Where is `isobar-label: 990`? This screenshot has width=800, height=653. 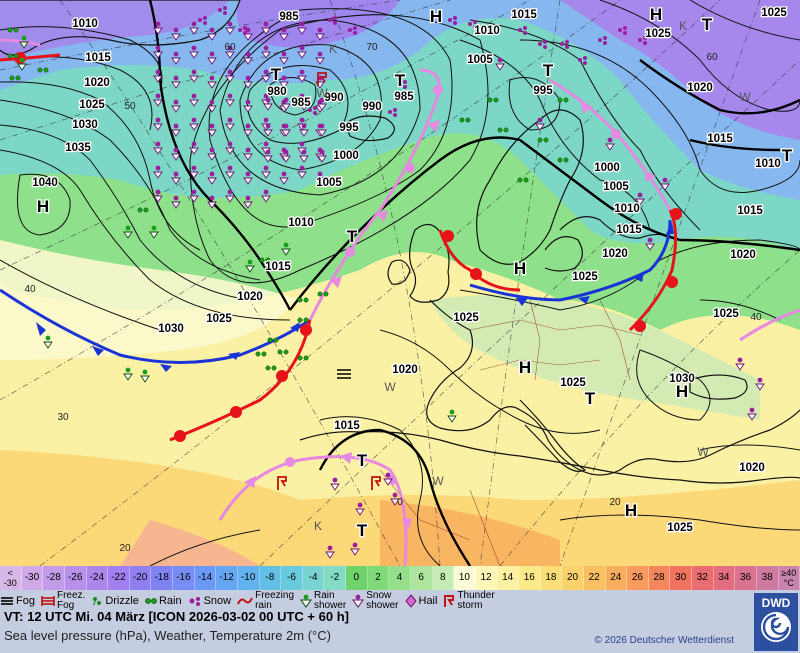 isobar-label: 990 is located at coordinates (333, 98).